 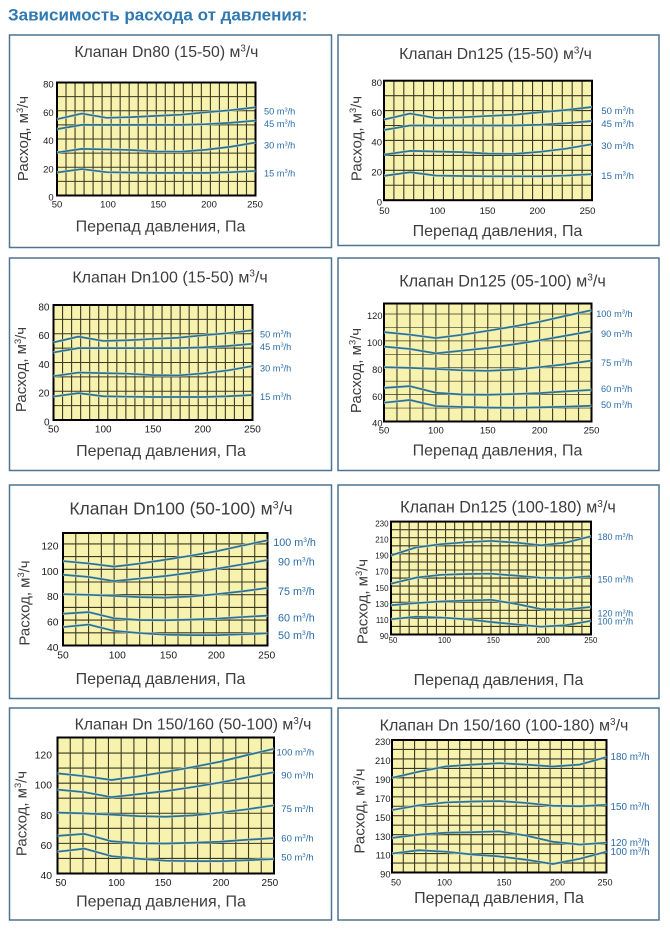 I want to click on svg-text: 45 m3/h, so click(x=275, y=347).